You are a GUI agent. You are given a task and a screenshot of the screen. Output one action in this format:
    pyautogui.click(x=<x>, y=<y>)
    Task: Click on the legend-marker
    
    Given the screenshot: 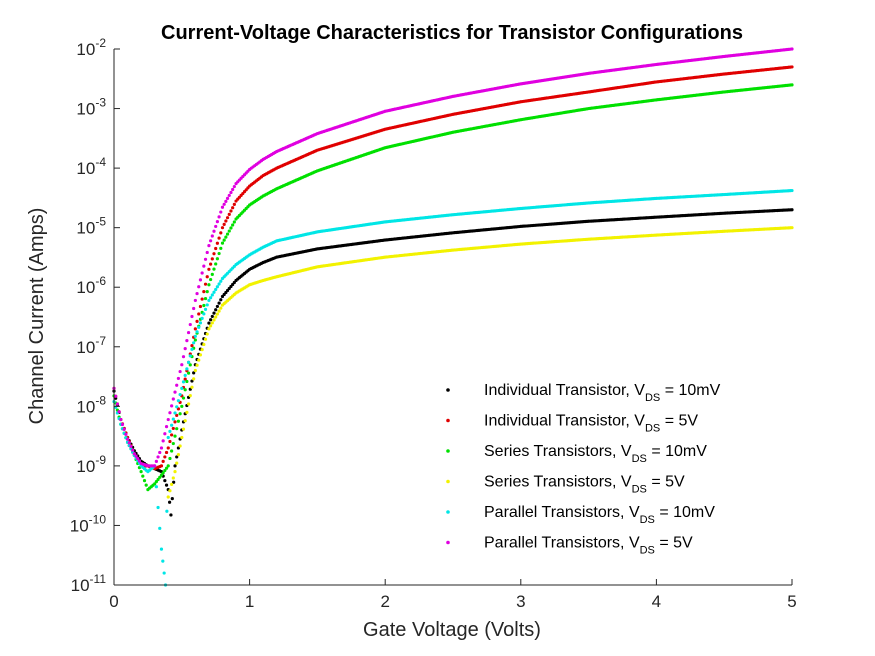 What is the action you would take?
    pyautogui.click(x=448, y=451)
    